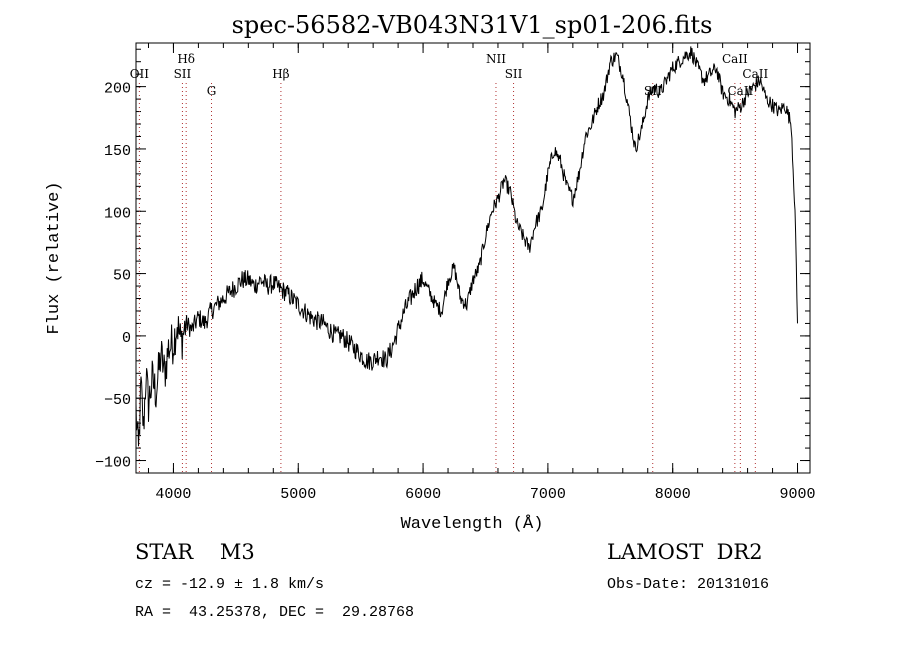 The width and height of the screenshot is (900, 650). What do you see at coordinates (298, 494) in the screenshot?
I see `x-tick-label: 5000` at bounding box center [298, 494].